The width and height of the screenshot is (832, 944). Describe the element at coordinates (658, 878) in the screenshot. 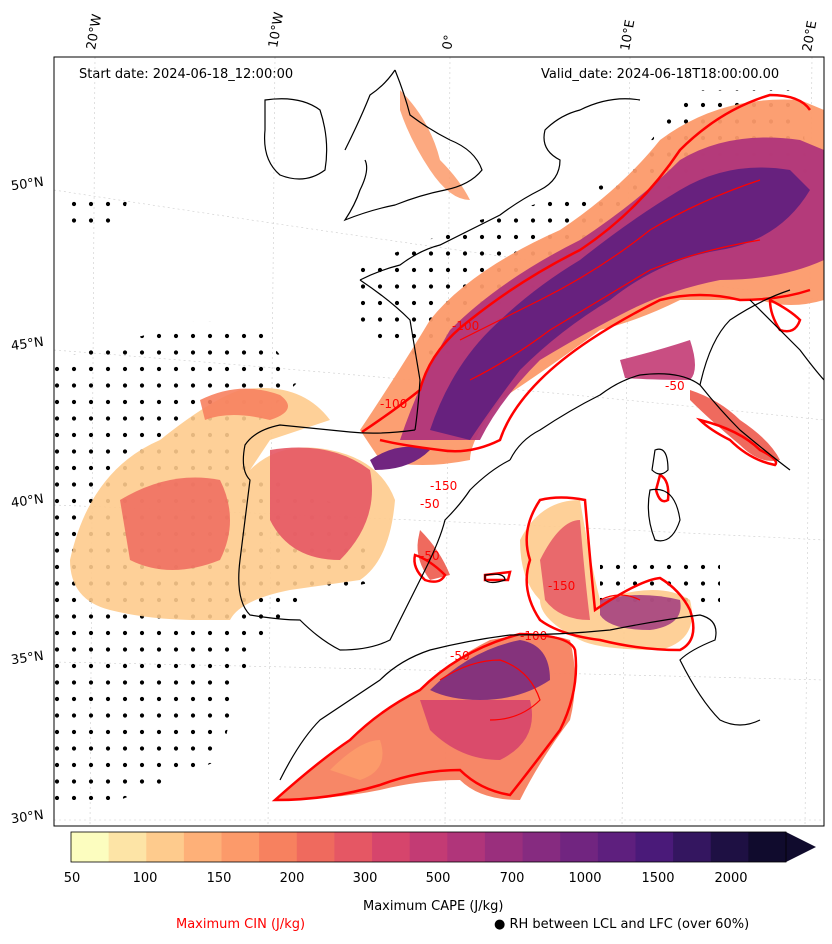

I see `cbar-tick: 1500` at that location.